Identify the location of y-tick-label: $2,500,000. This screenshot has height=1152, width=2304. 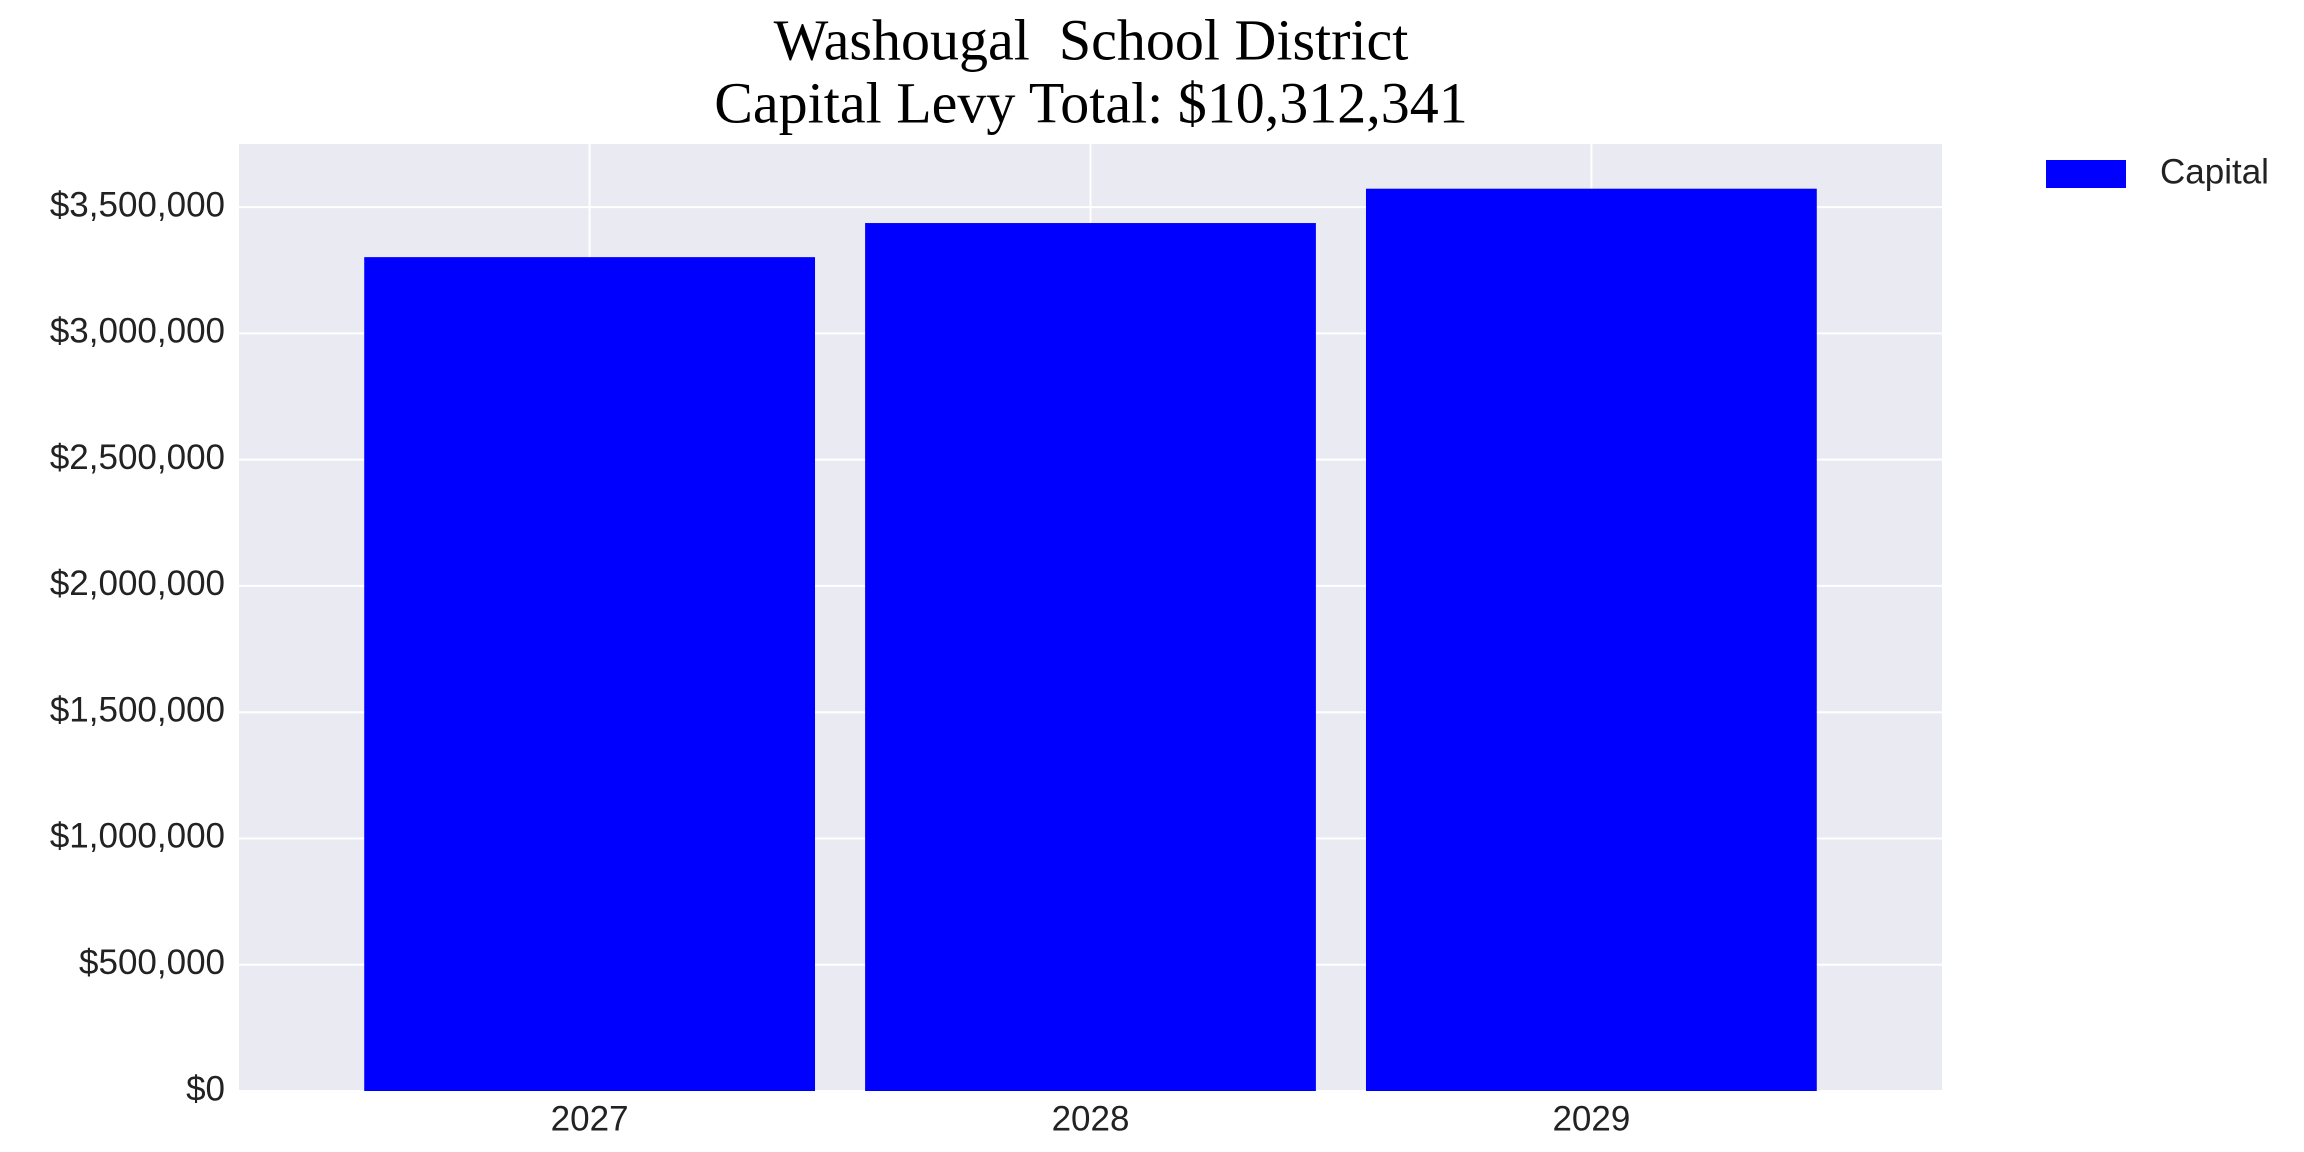
(137, 457).